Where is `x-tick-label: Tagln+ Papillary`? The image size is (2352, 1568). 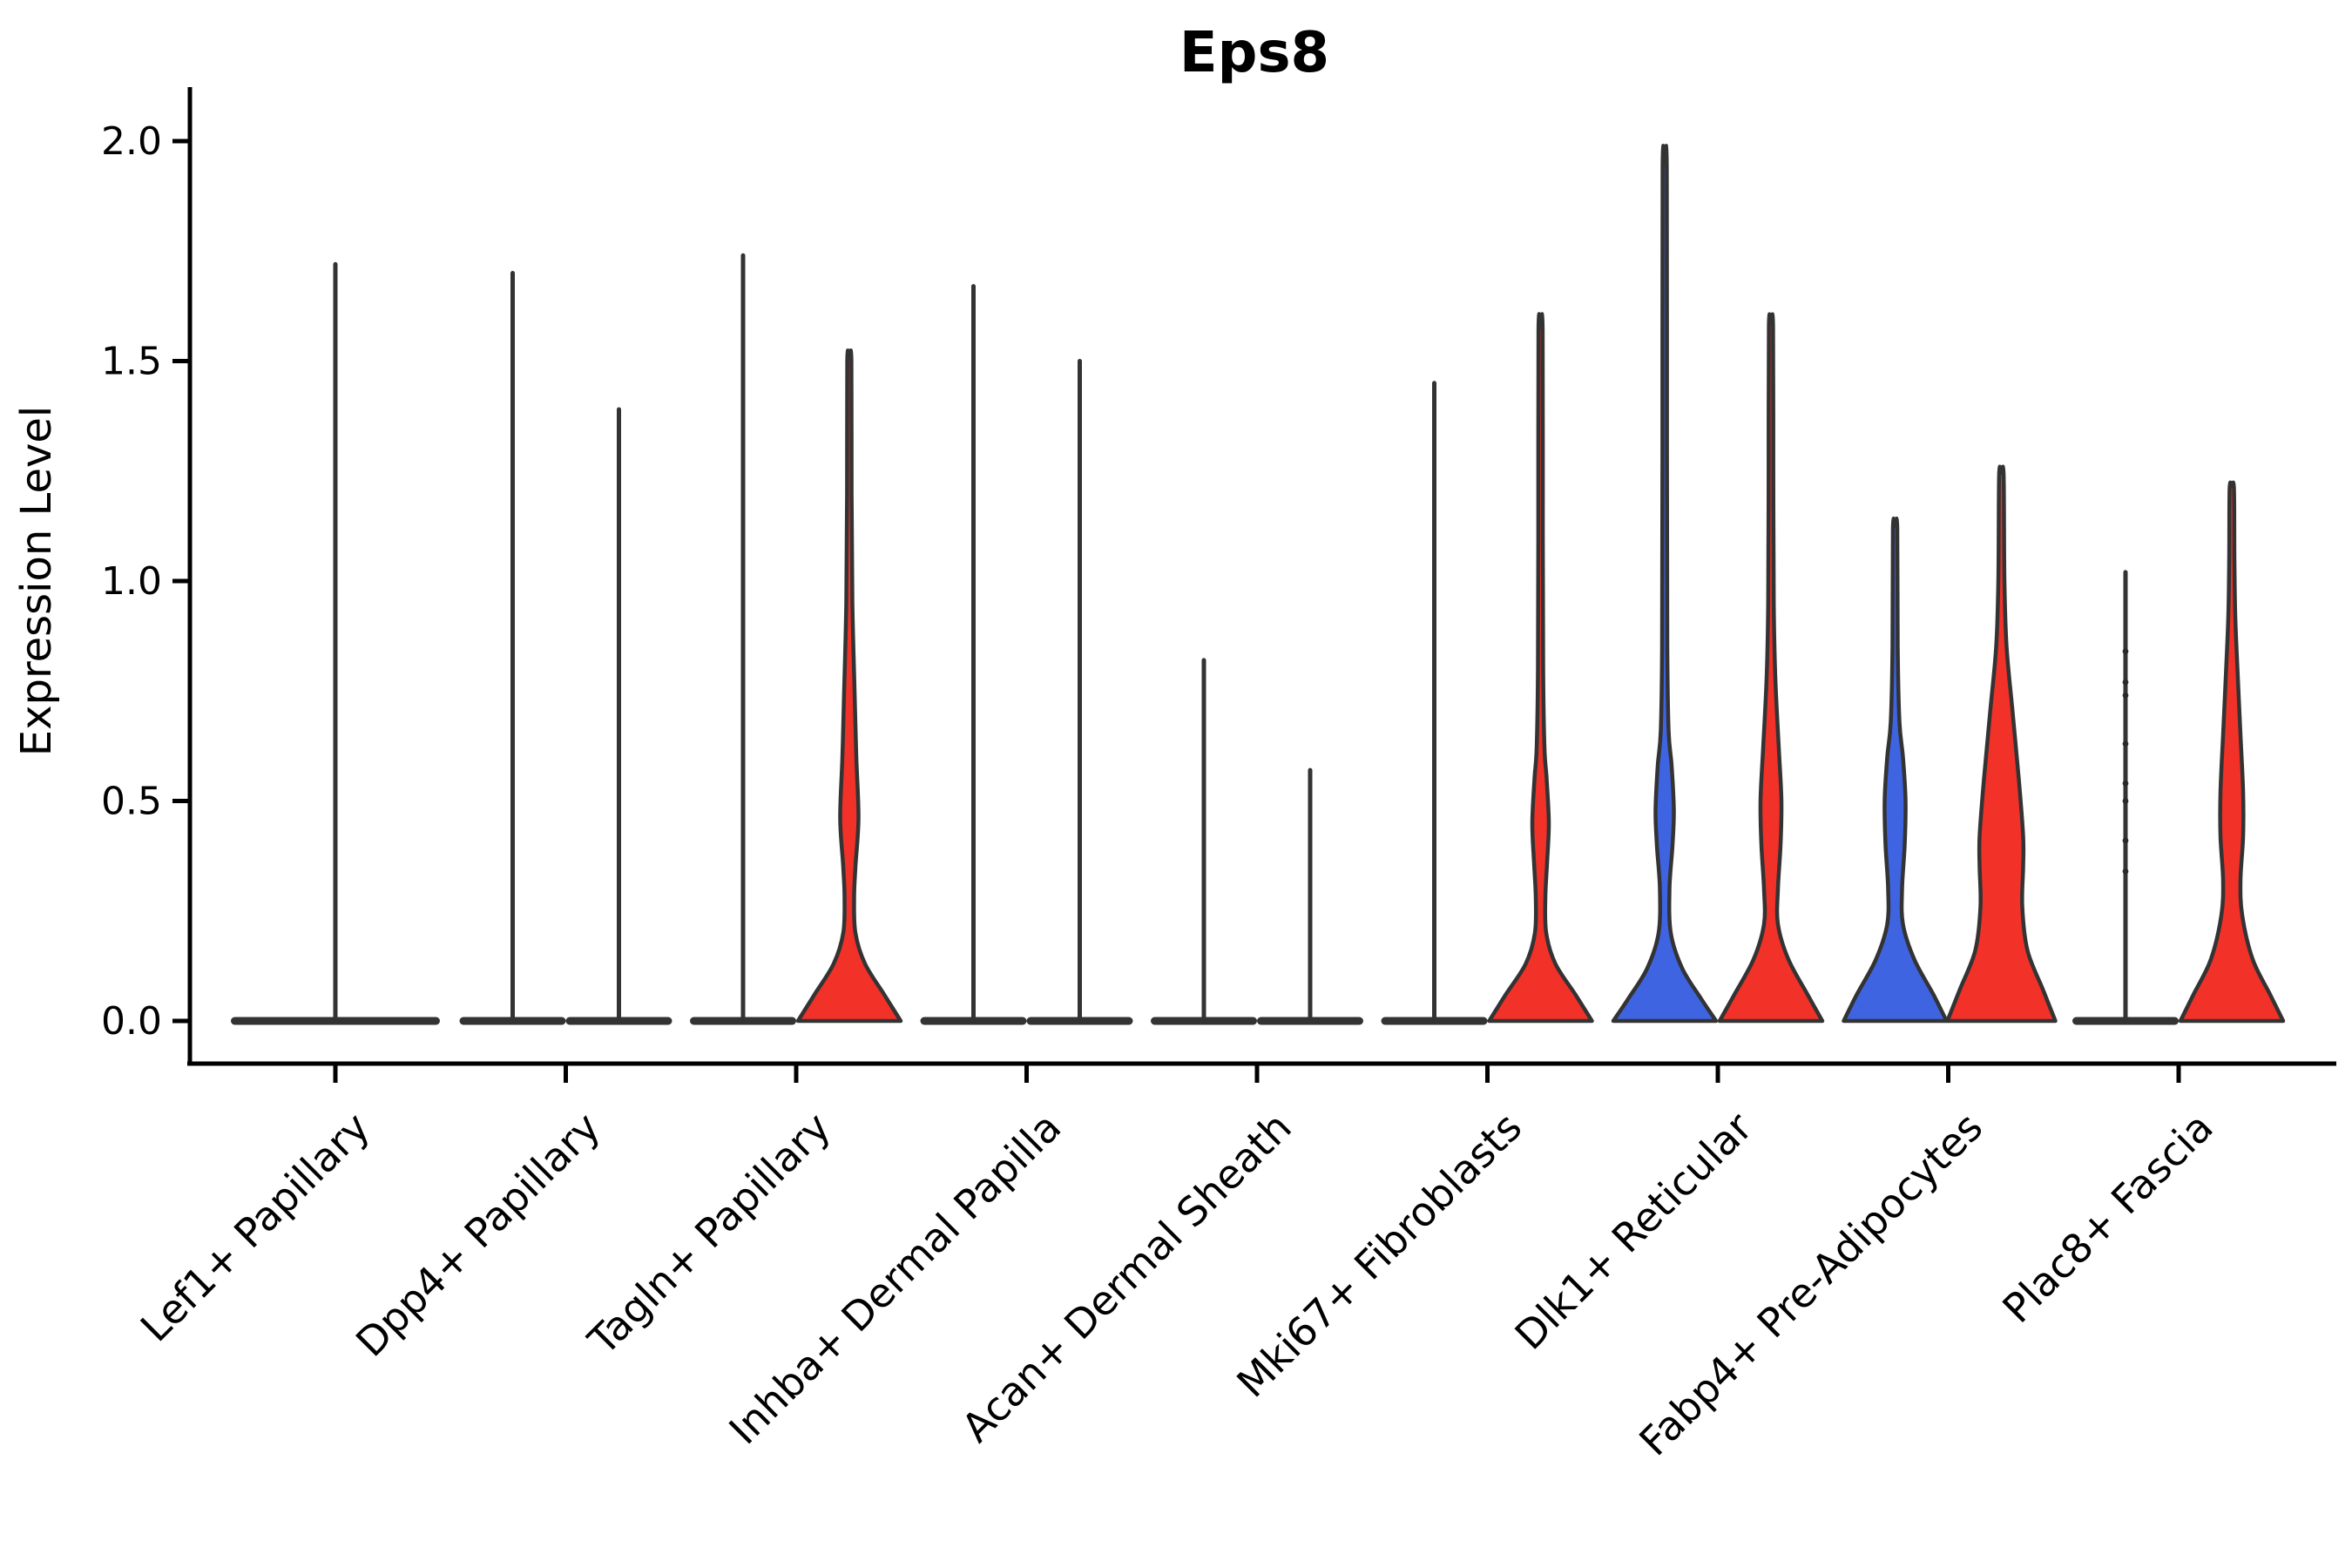
x-tick-label: Tagln+ Papillary is located at coordinates (709, 1234).